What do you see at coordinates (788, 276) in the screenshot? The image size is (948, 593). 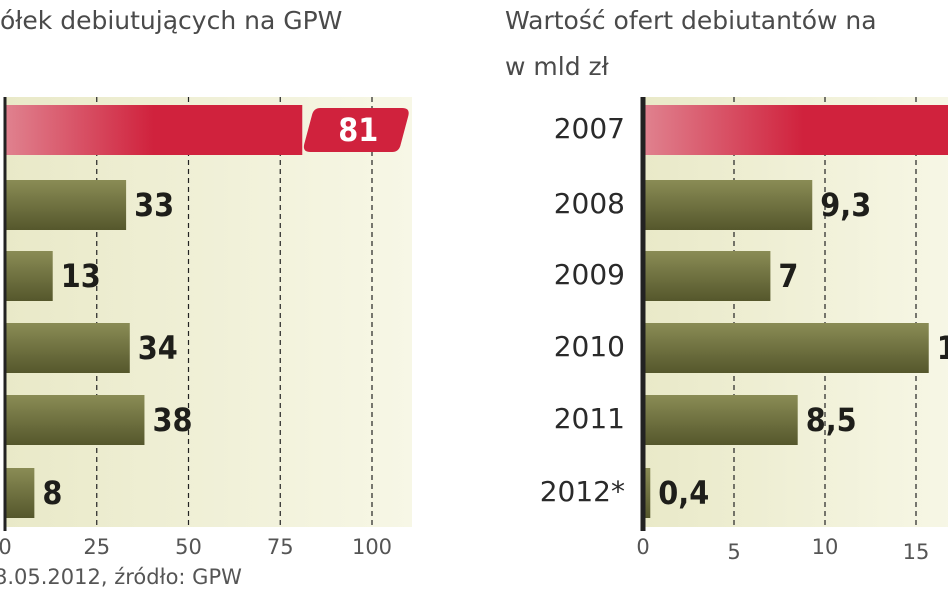 I see `value-label: 7` at bounding box center [788, 276].